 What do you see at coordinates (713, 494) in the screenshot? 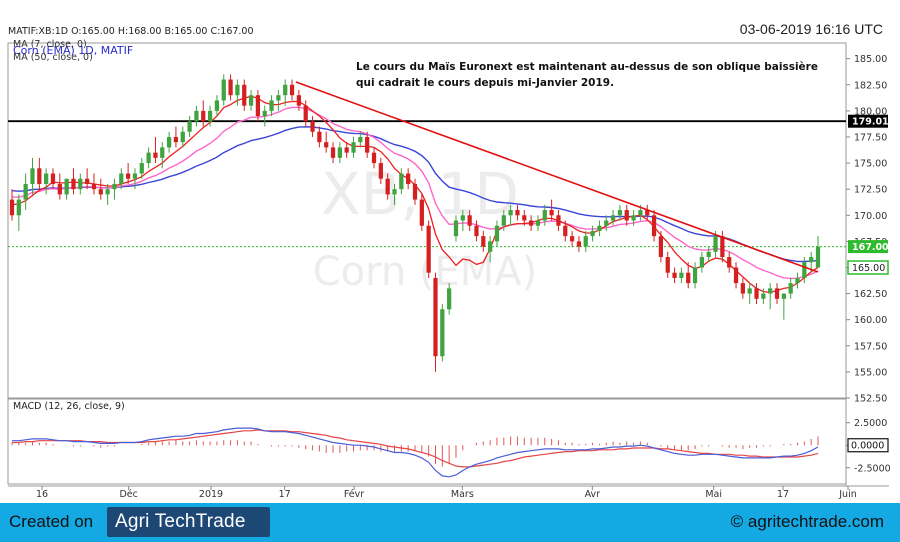
I see `x-tick-label: Mai` at bounding box center [713, 494].